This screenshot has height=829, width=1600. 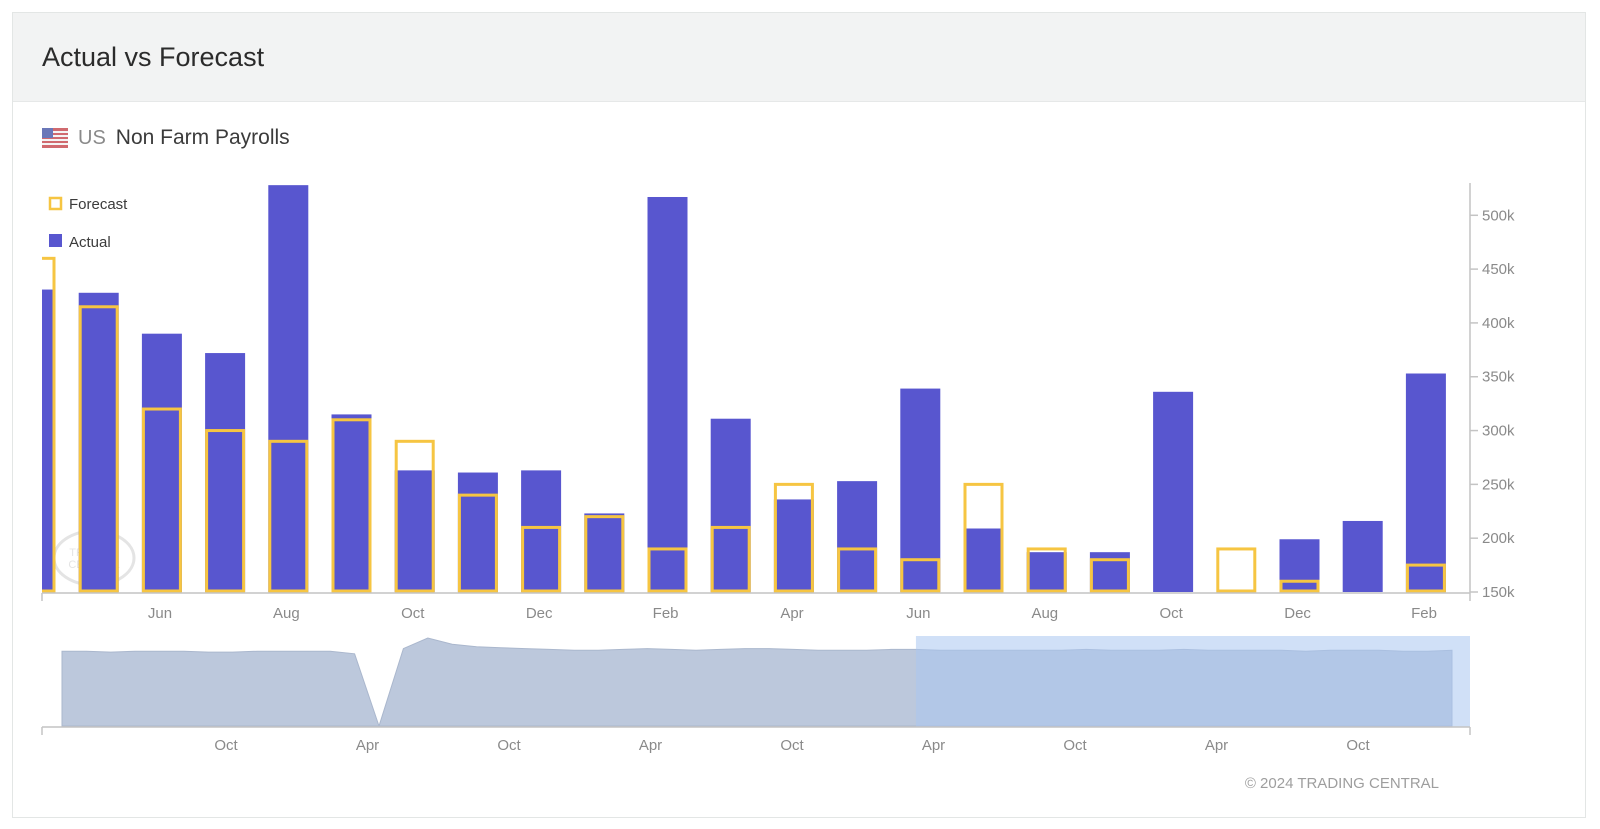 I want to click on indicator-label: US Non Farm Payrolls, so click(x=166, y=138).